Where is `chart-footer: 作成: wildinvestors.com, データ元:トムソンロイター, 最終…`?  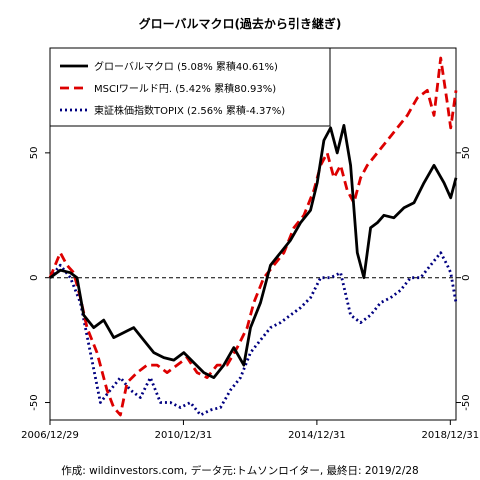 chart-footer: 作成: wildinvestors.com, データ元:トムソンロイター, 最終… is located at coordinates (239, 470).